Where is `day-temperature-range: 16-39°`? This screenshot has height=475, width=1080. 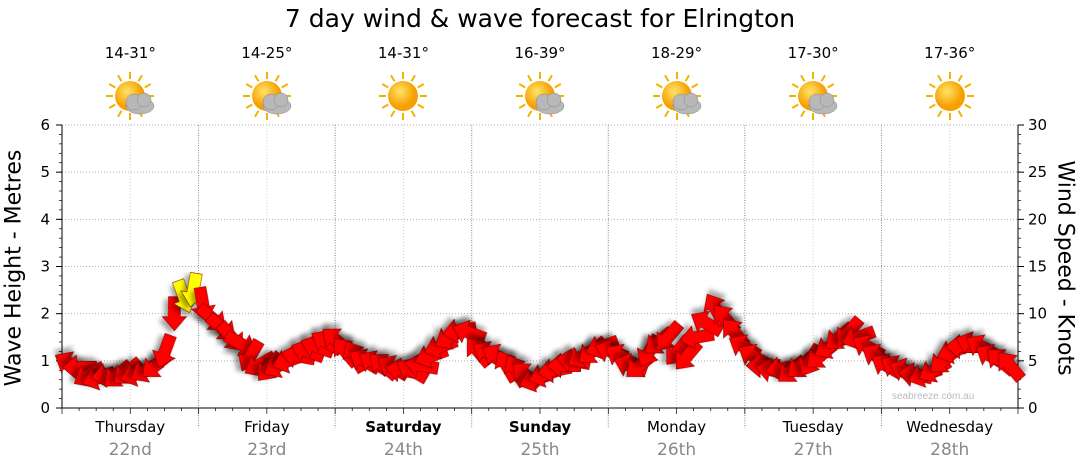
day-temperature-range: 16-39° is located at coordinates (540, 53).